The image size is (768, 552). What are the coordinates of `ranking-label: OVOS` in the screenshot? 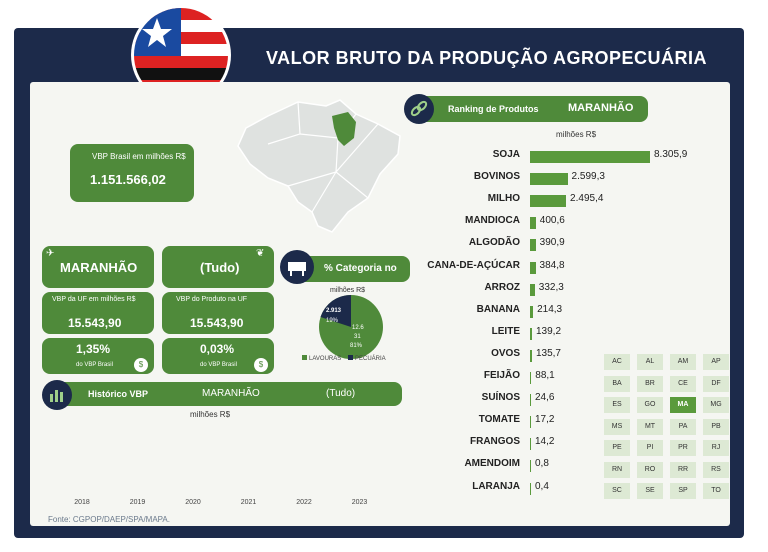 It's located at (505, 353).